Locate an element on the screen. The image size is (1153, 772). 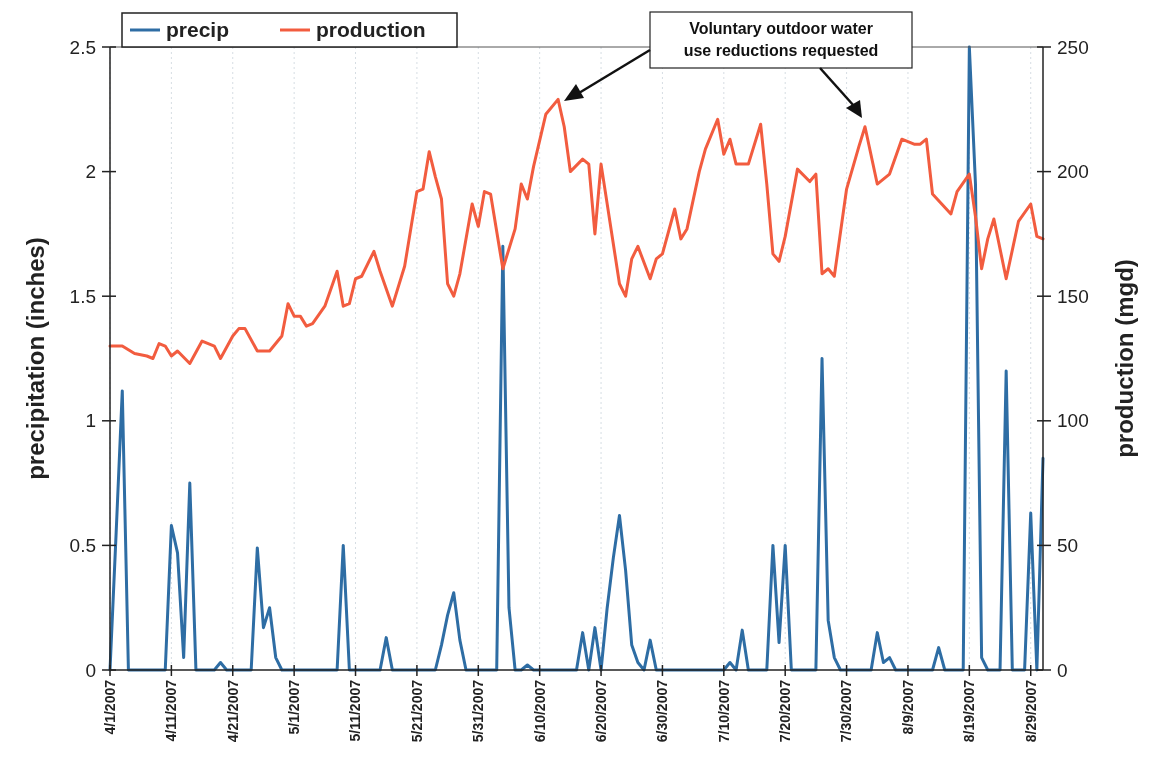
y-tick-label: 0 is located at coordinates (90, 670).